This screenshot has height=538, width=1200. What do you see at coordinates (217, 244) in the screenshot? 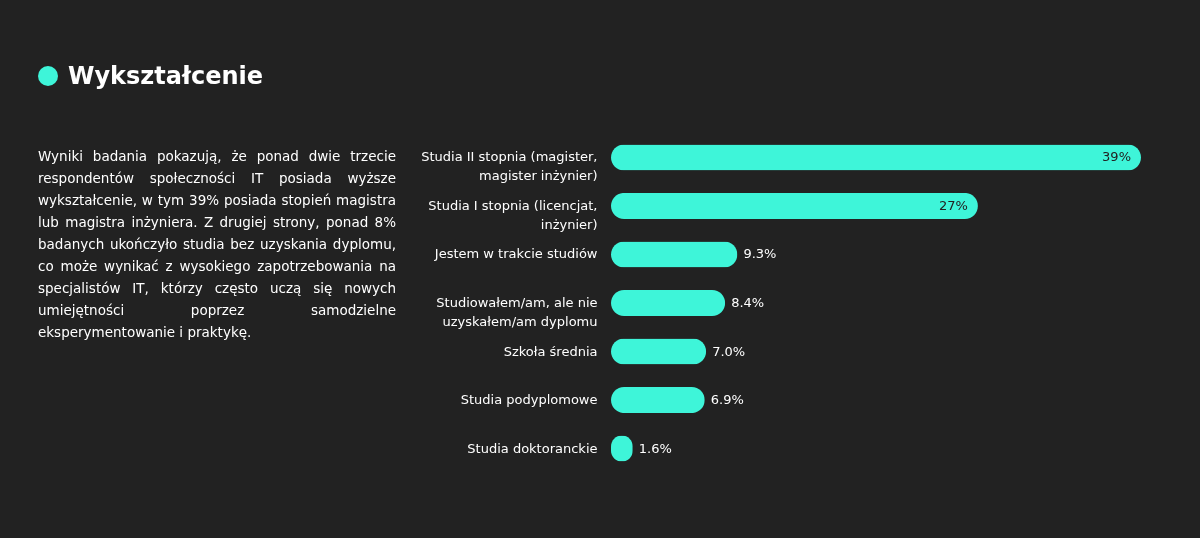
I see `text: Wyniki badania pokazują, że ponad dwie trzecie respondentów społeczności IT posiada wyższe wykształcenie, w tym 39% posiada stopień magistra lub magistra inżyniera. Z drugiej strony, ponad 8% badanych ukończyło studia bez uzyskania dyplomu, co może wynikać z wysokiego zapotrzebowania na specjalistów IT, którzy często uczą się nowych umiejętności poprzez samodzielne eksperymentowanie i praktykę.` at bounding box center [217, 244].